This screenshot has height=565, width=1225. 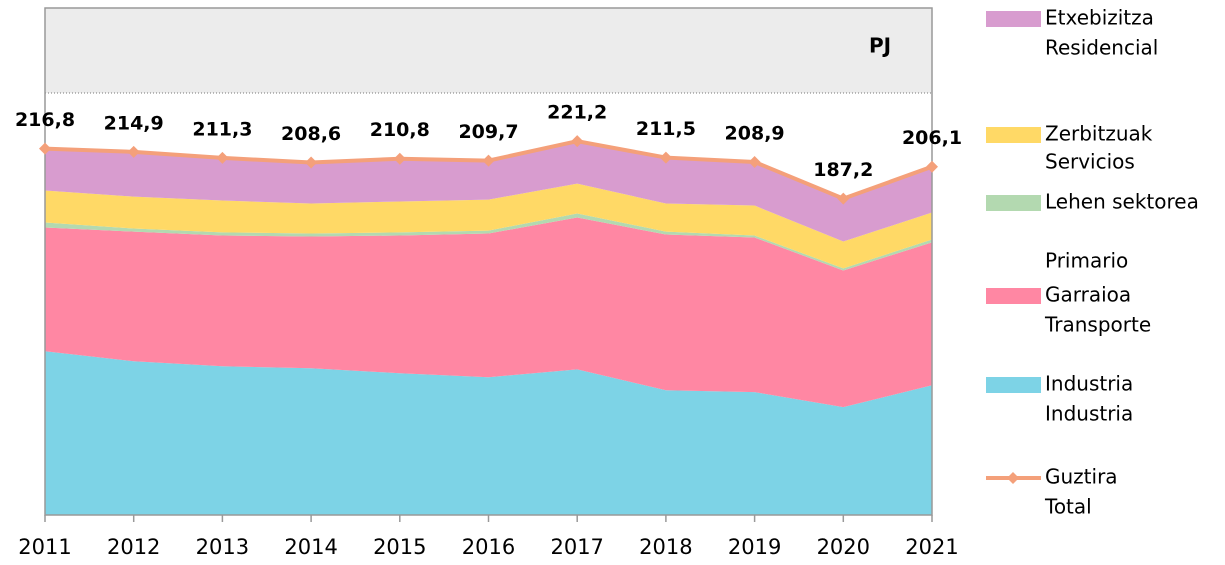 I want to click on plot-band, so click(x=488, y=50).